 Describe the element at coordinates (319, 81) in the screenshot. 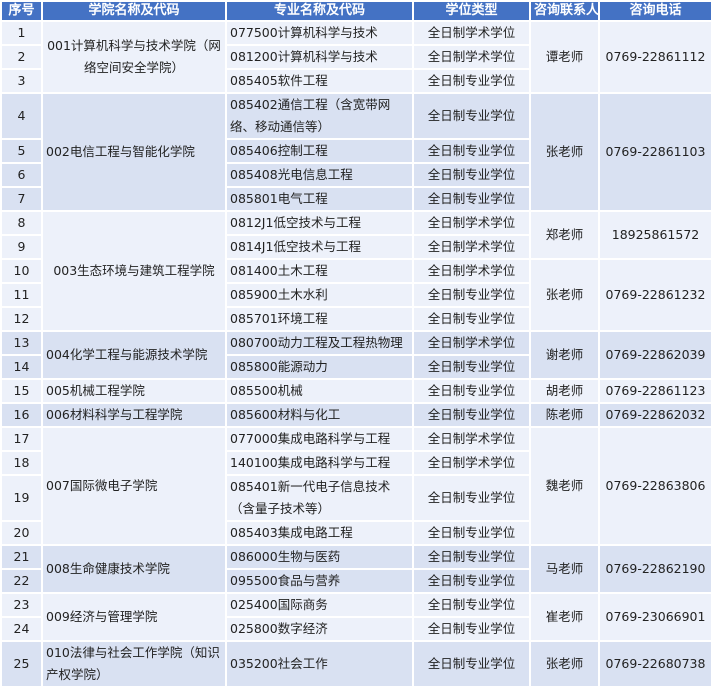

I see `major-name: 085405软件工程` at that location.